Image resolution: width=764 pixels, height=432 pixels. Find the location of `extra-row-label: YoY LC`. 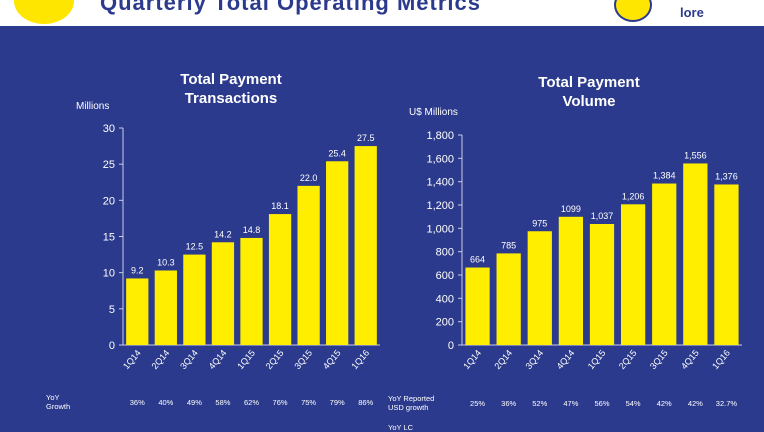

extra-row-label: YoY LC is located at coordinates (401, 427).